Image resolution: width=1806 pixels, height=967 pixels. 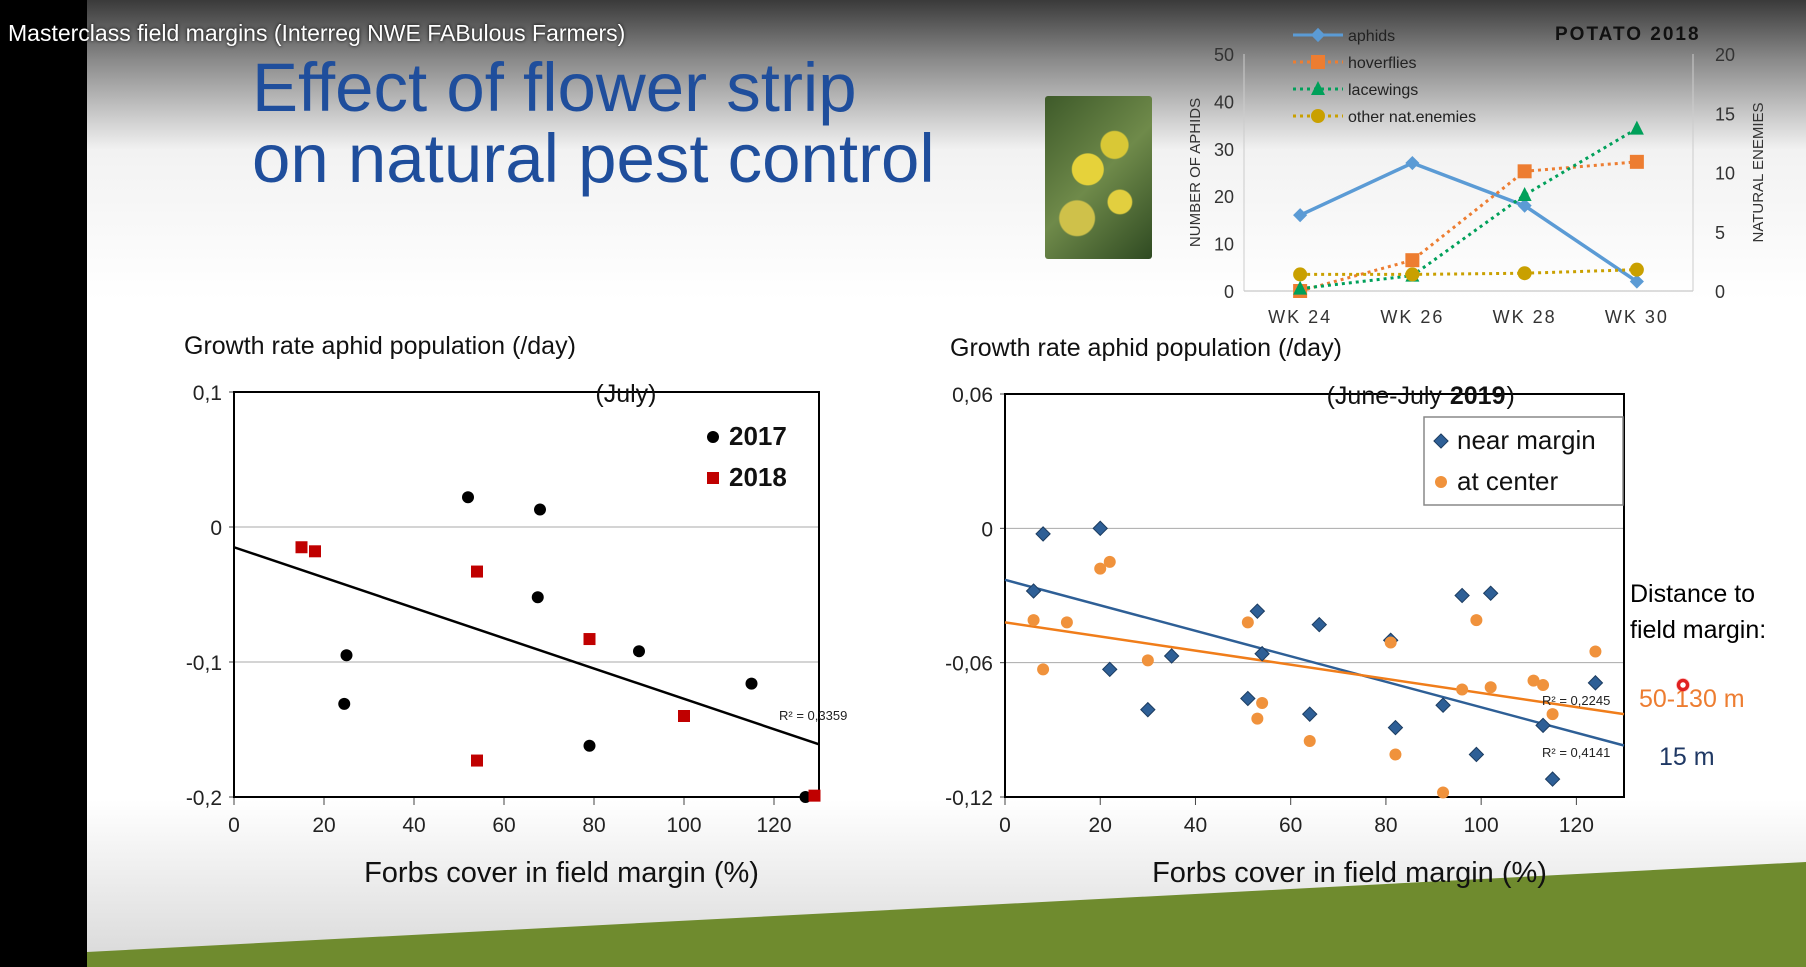 What do you see at coordinates (1576, 700) in the screenshot?
I see `r-squared-label: R² = 0,2245` at bounding box center [1576, 700].